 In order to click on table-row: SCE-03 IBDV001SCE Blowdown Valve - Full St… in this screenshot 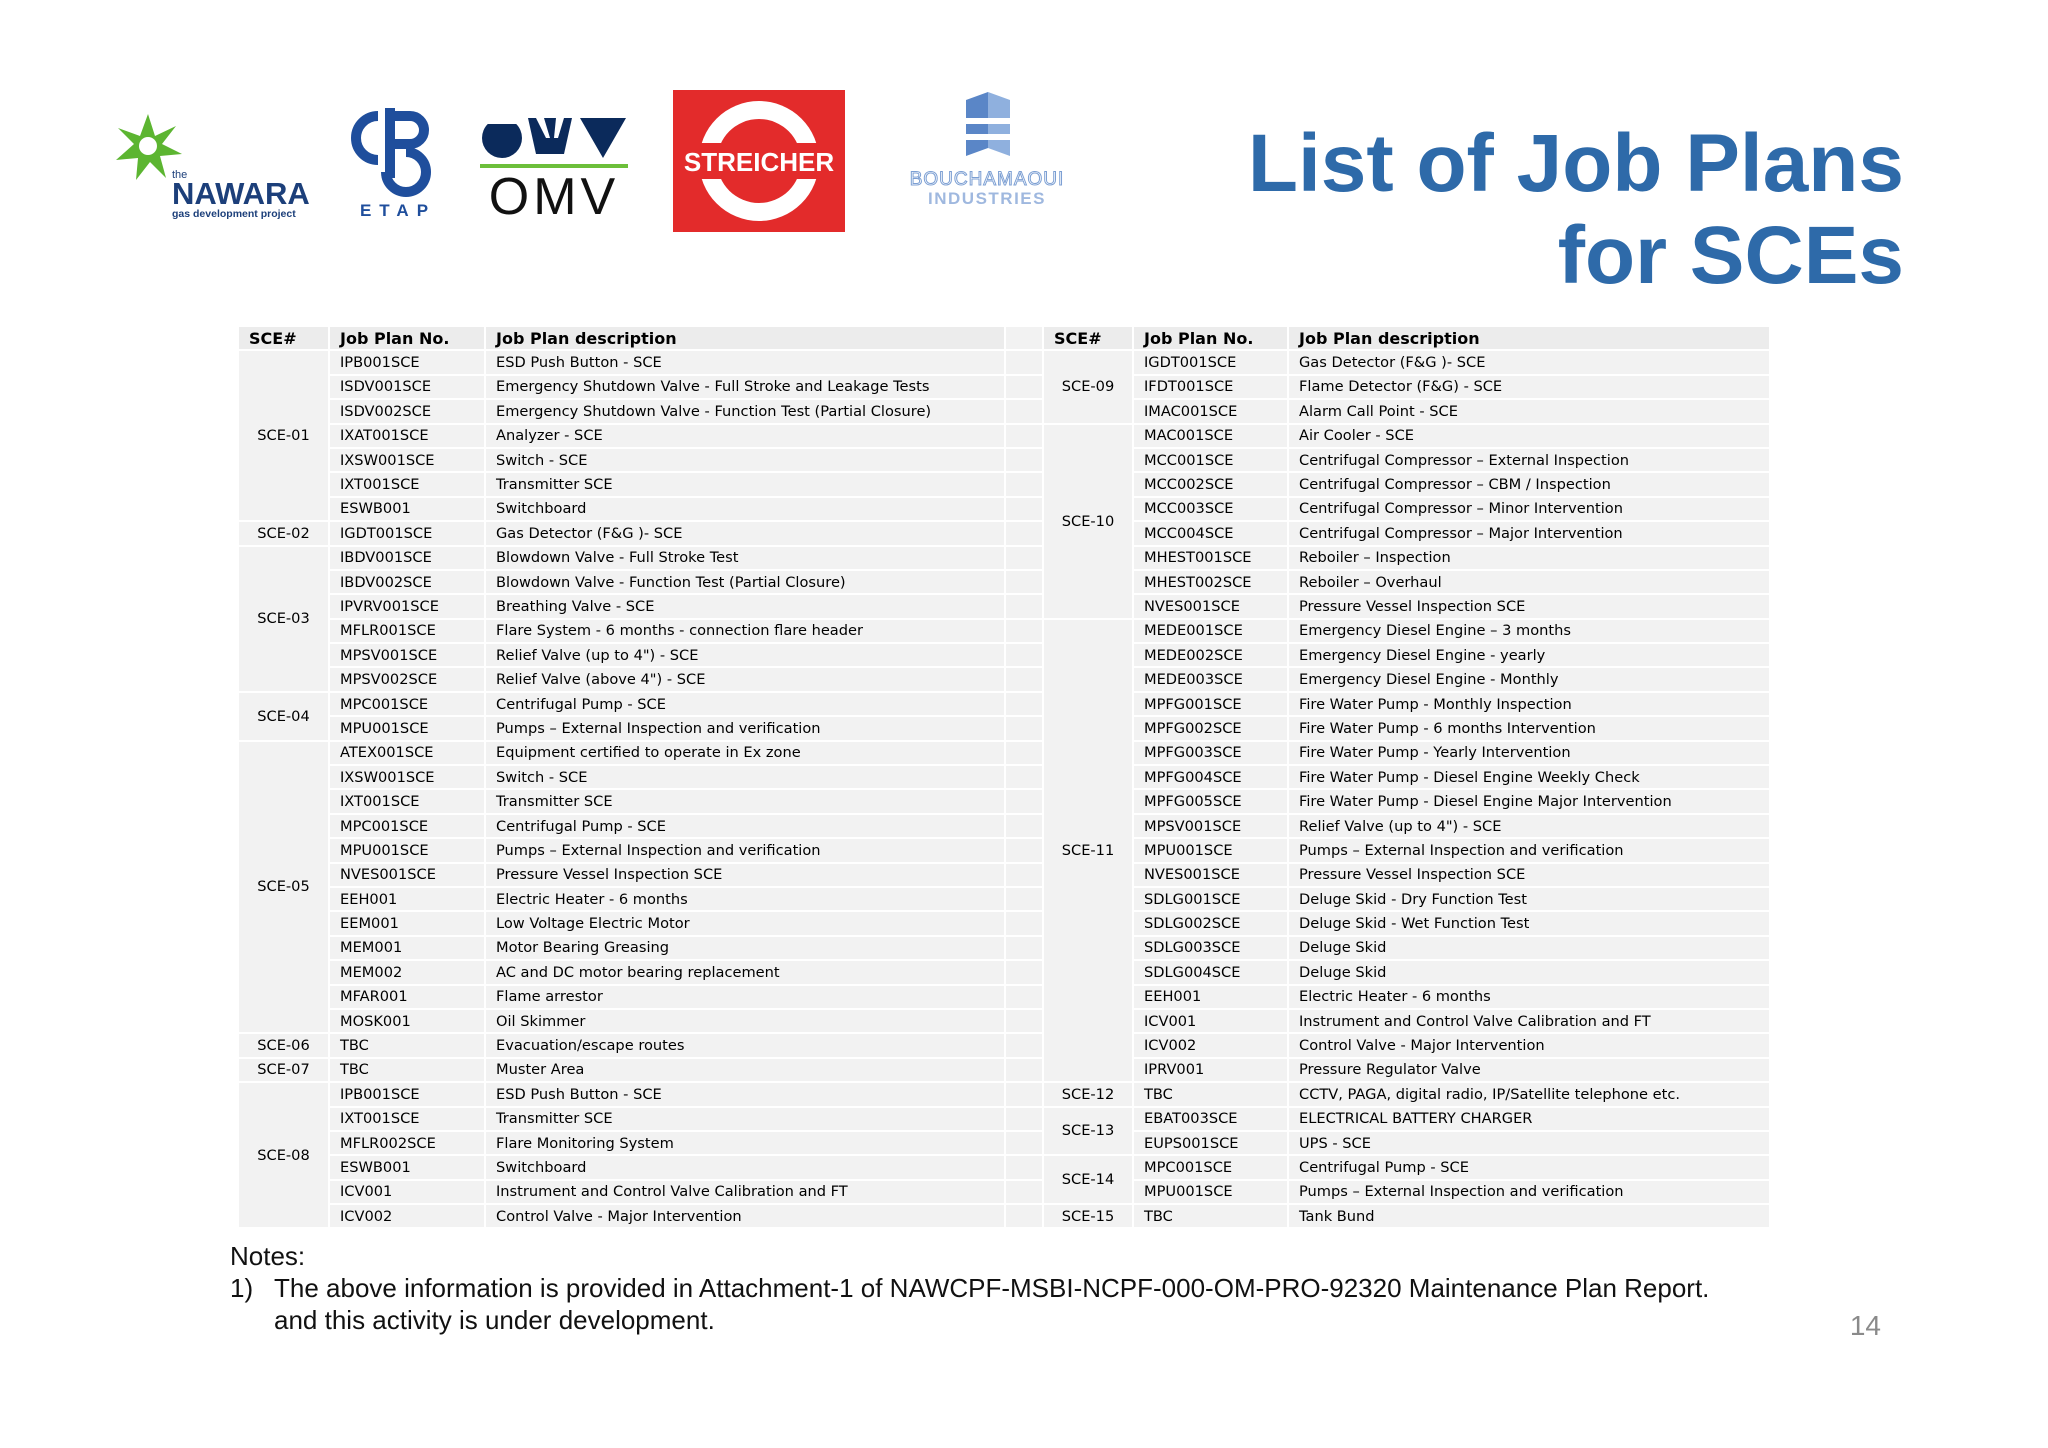, I will do `click(1005, 619)`.